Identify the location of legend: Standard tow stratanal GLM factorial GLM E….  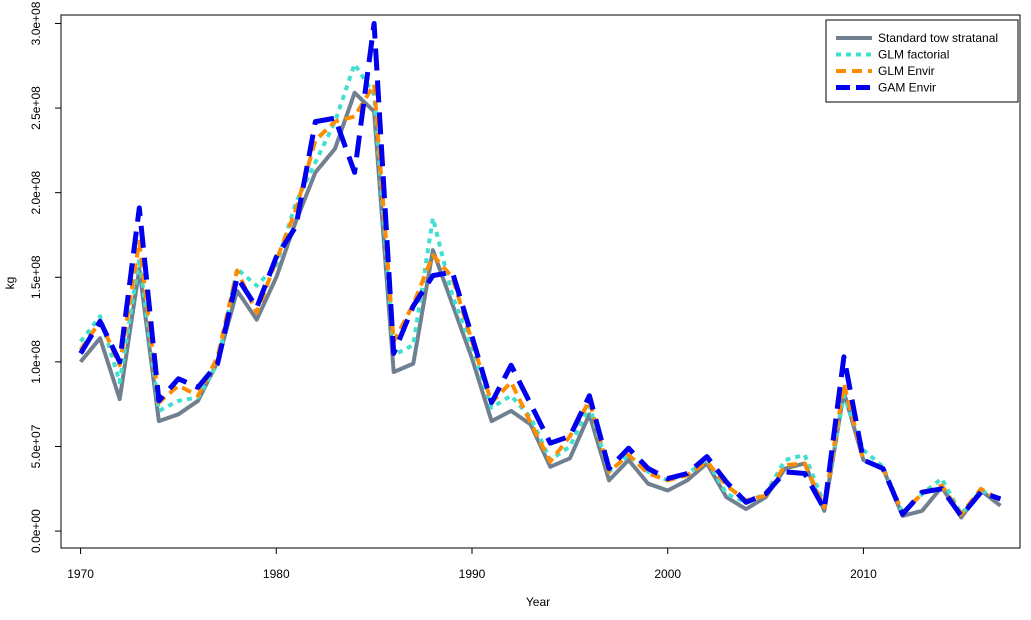
(922, 61).